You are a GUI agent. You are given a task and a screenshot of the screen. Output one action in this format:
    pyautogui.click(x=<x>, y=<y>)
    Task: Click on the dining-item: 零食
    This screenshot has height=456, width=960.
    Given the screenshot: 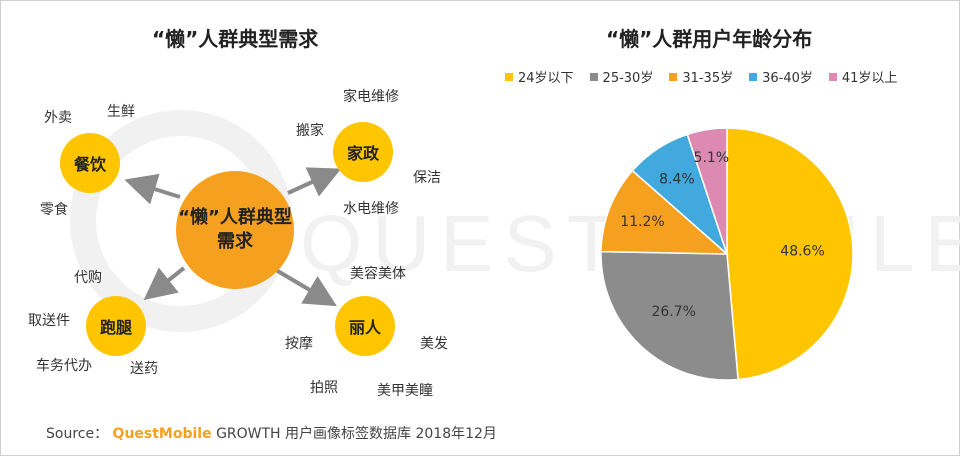 What is the action you would take?
    pyautogui.click(x=54, y=210)
    